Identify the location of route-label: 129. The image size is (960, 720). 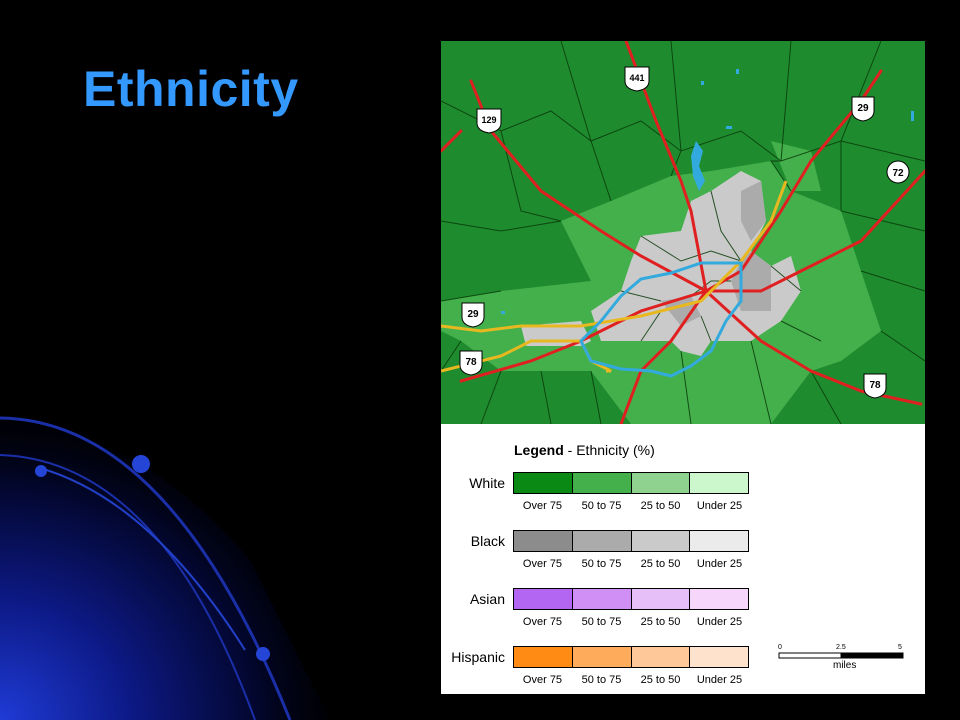
(488, 120).